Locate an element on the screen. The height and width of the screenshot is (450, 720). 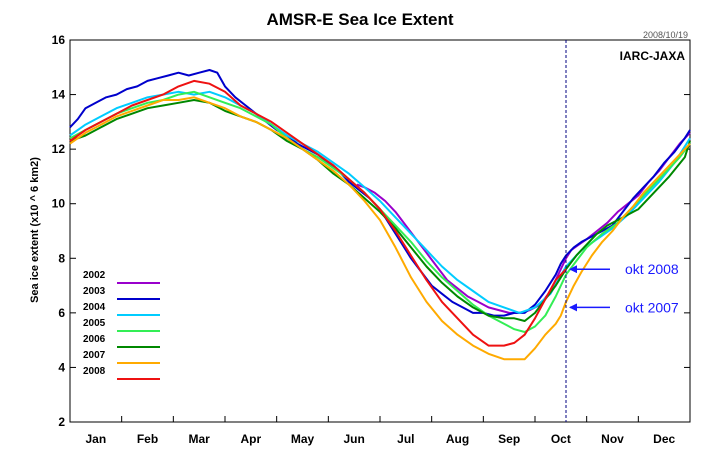
legend-label-2003: 2003 is located at coordinates (94, 291).